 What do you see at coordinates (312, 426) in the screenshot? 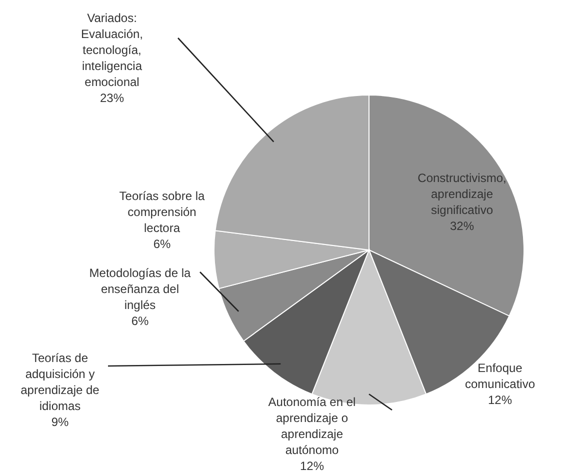
I see `slice-label: Autonomía en el aprendizaje o aprendizaje autónomo` at bounding box center [312, 426].